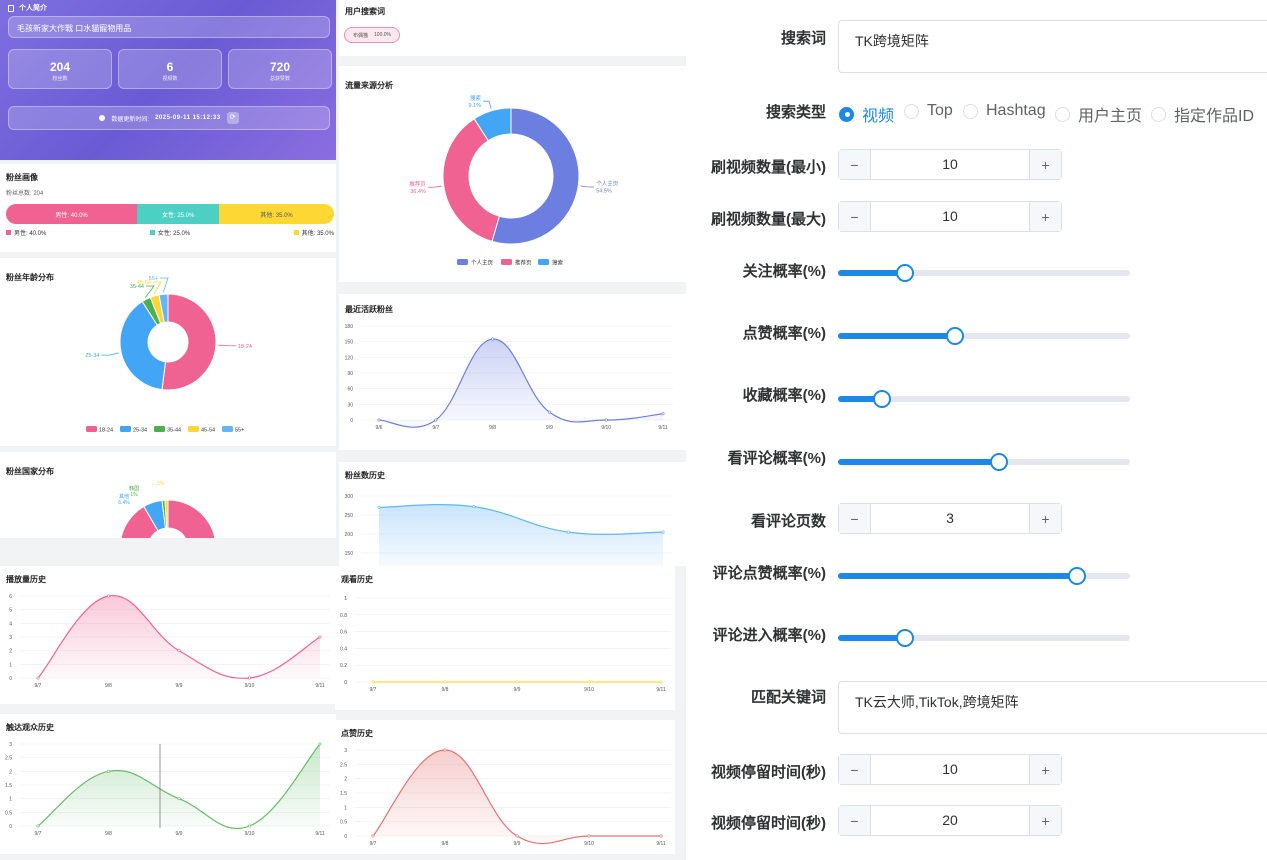  I want to click on stepper-value: 20, so click(950, 820).